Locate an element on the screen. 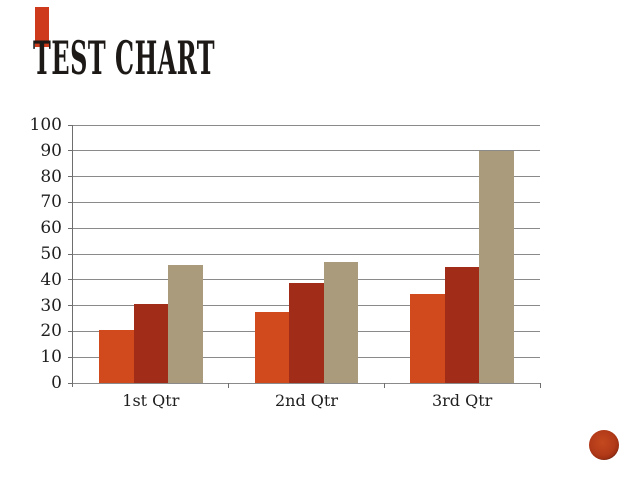  y-axis-label: 80 is located at coordinates (51, 176).